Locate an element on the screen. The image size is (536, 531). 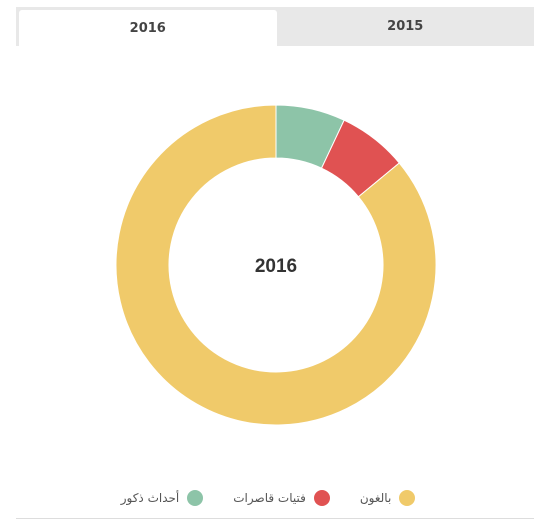
legend-swatch-juvenile-males is located at coordinates (195, 498).